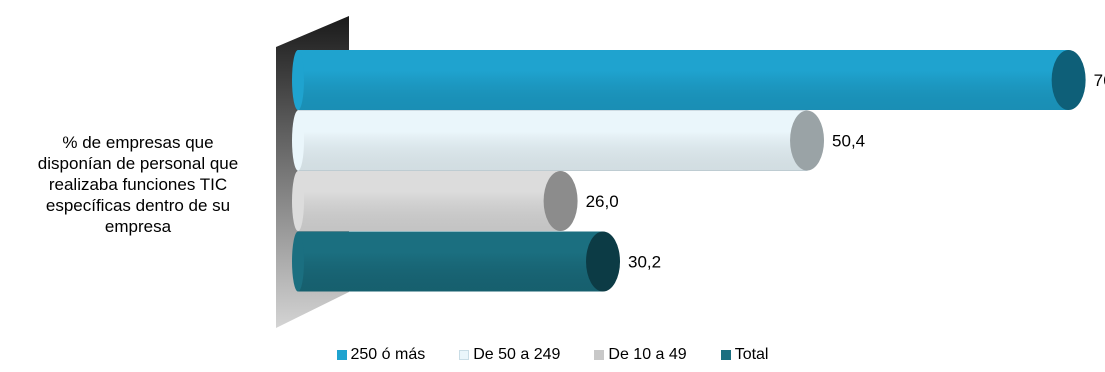 This screenshot has height=372, width=1105. Describe the element at coordinates (647, 354) in the screenshot. I see `legend-label-10-a-49: De 10 a 49` at that location.